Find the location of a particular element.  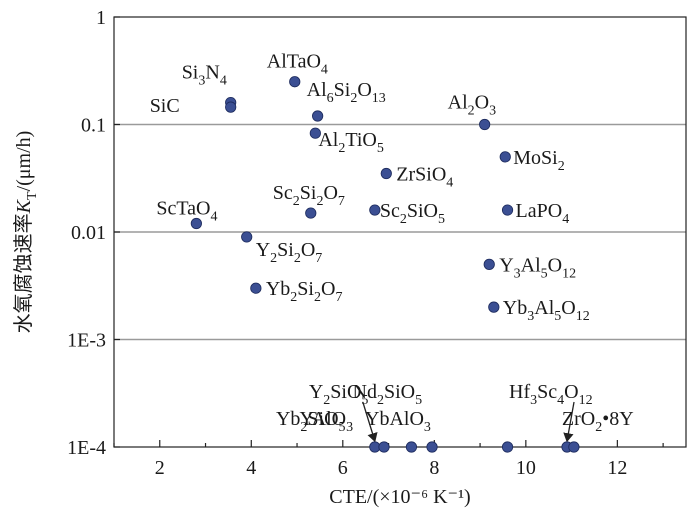

data-label: ZrSiO4 is located at coordinates (424, 177).